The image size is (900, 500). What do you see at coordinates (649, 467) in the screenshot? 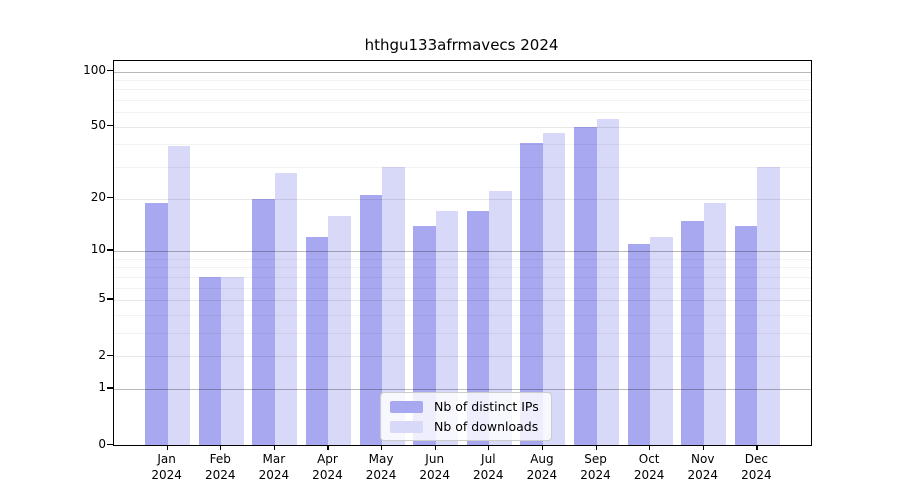
I see `x-tick-label-oct: Oct 2024` at bounding box center [649, 467].